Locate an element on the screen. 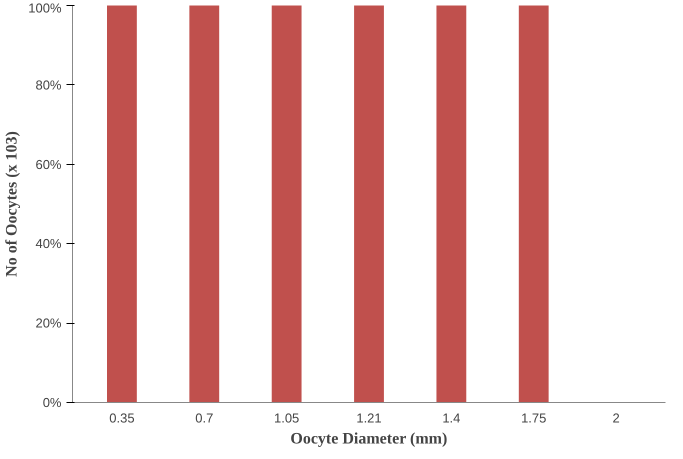 This screenshot has width=683, height=459. x-axis-title: Oocyte Diameter (mm) is located at coordinates (369, 439).